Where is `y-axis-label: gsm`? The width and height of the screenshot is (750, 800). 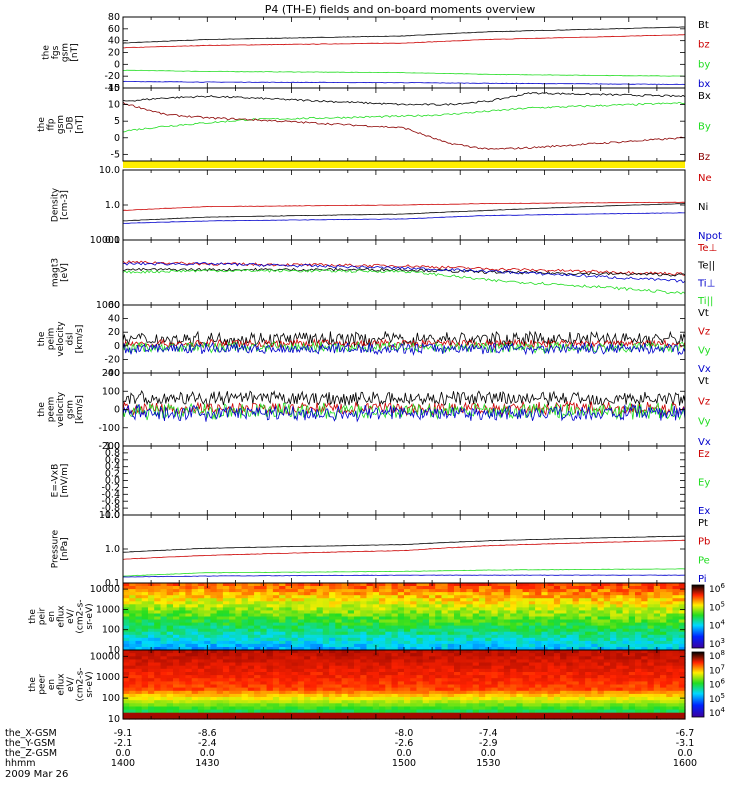
y-axis-label: gsm is located at coordinates (66, 52).